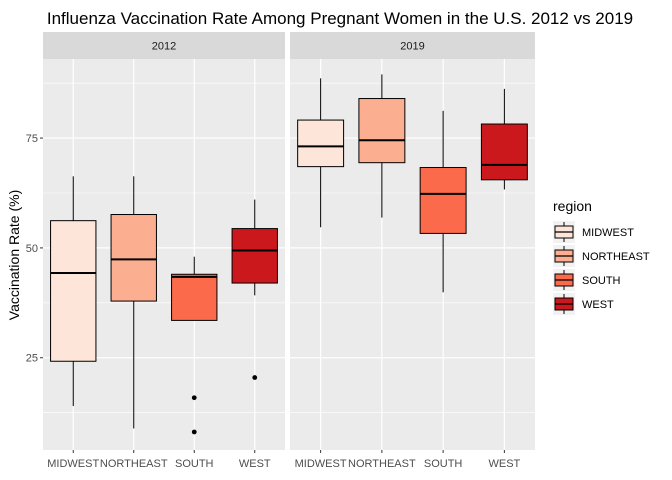  What do you see at coordinates (572, 206) in the screenshot?
I see `legend-title: region` at bounding box center [572, 206].